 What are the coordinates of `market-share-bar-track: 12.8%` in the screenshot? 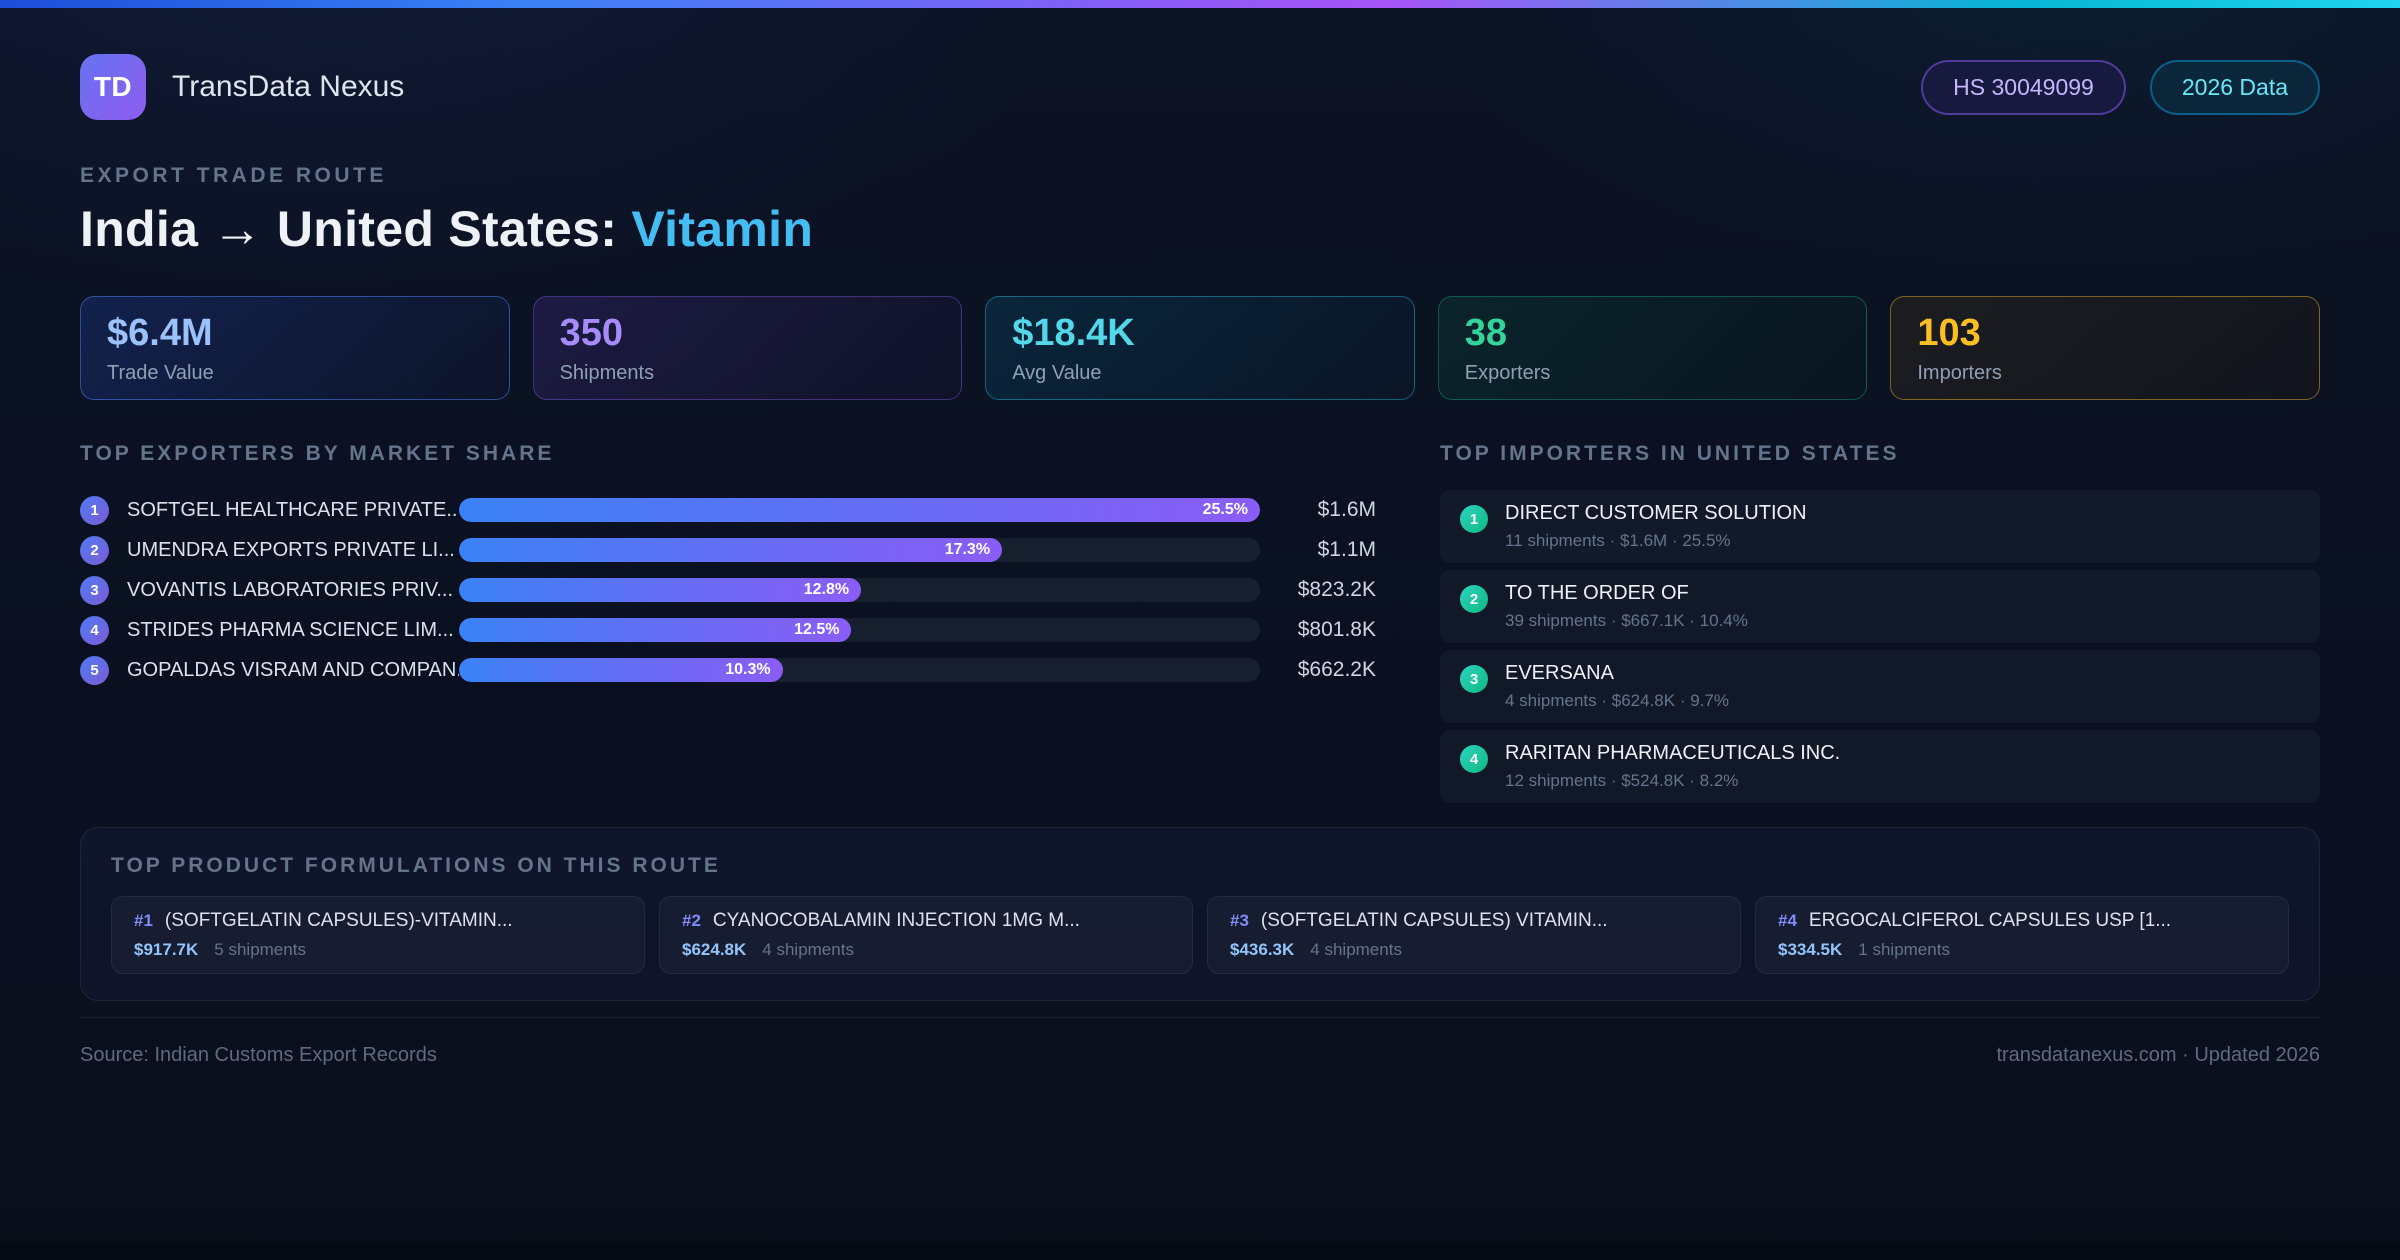 It's located at (859, 590).